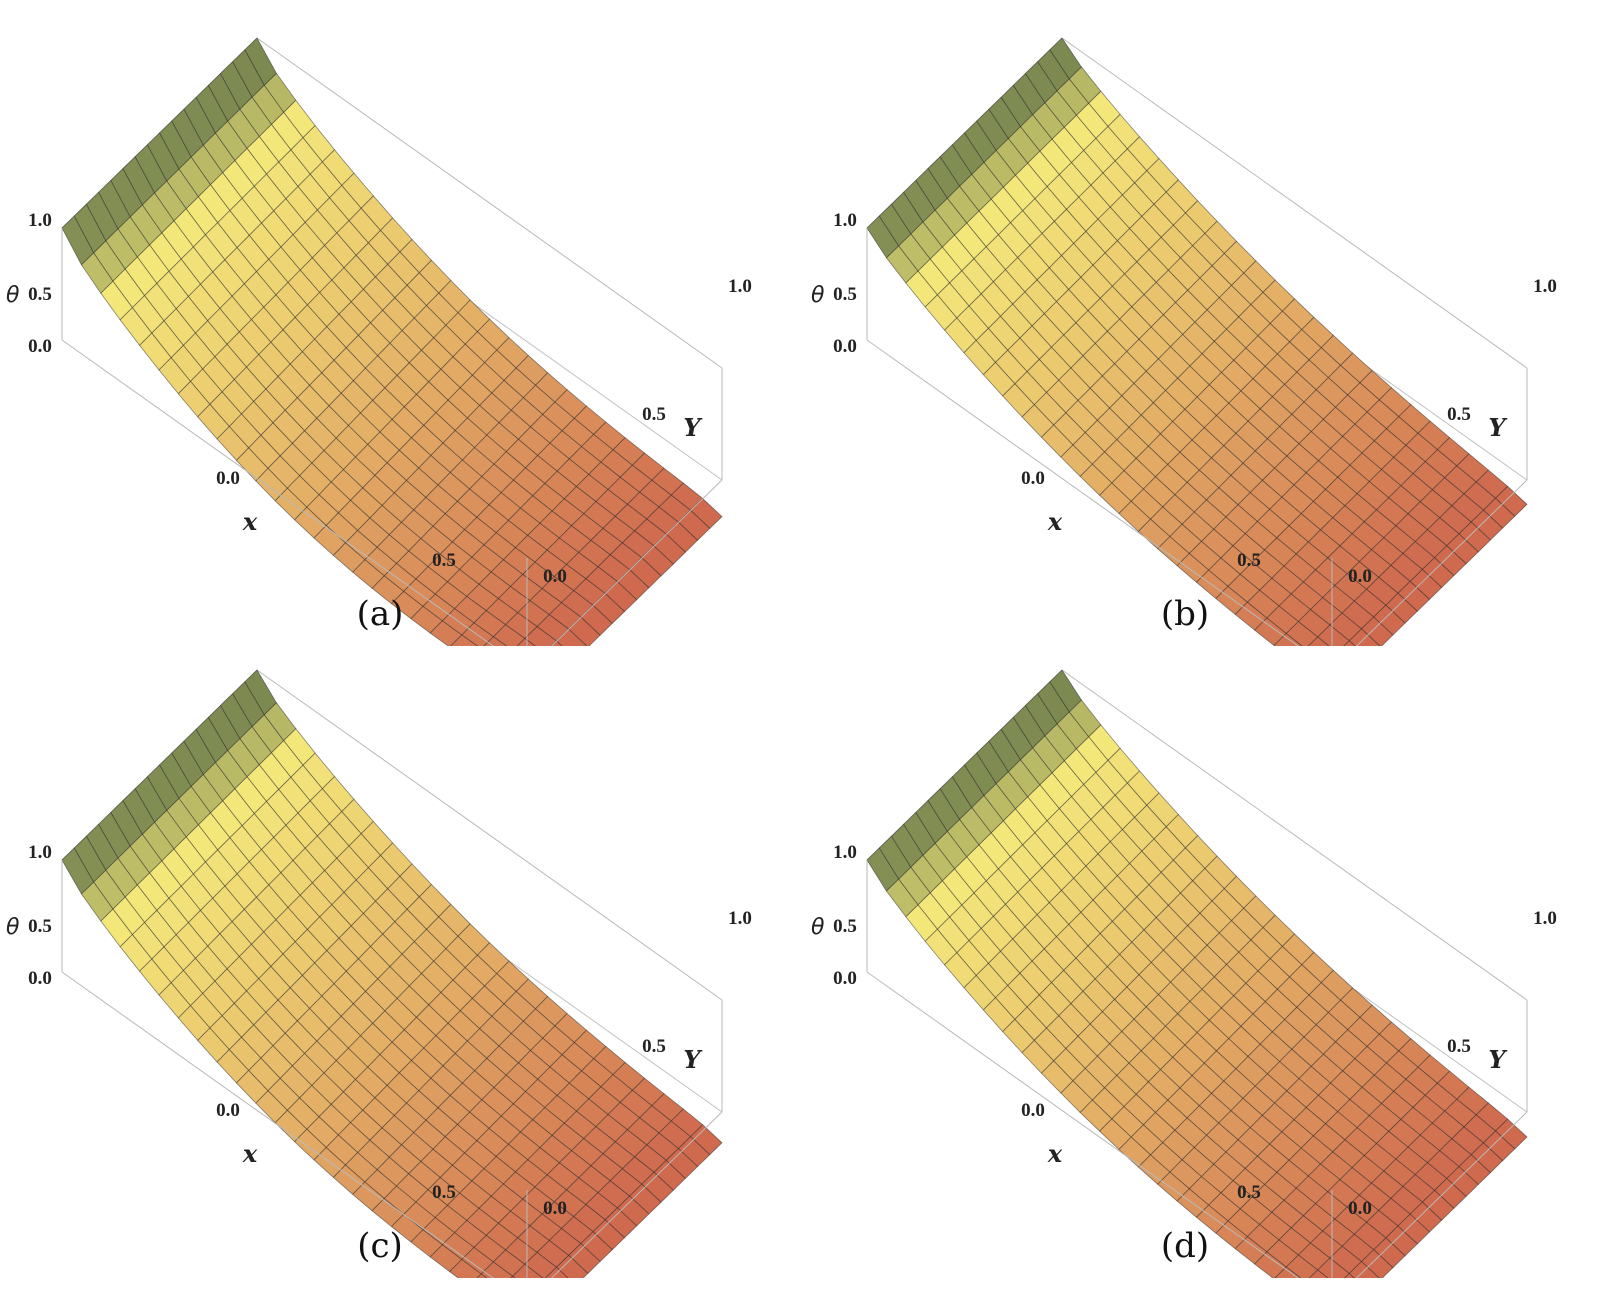 The width and height of the screenshot is (1601, 1293). I want to click on panel-caption: (d), so click(1185, 1246).